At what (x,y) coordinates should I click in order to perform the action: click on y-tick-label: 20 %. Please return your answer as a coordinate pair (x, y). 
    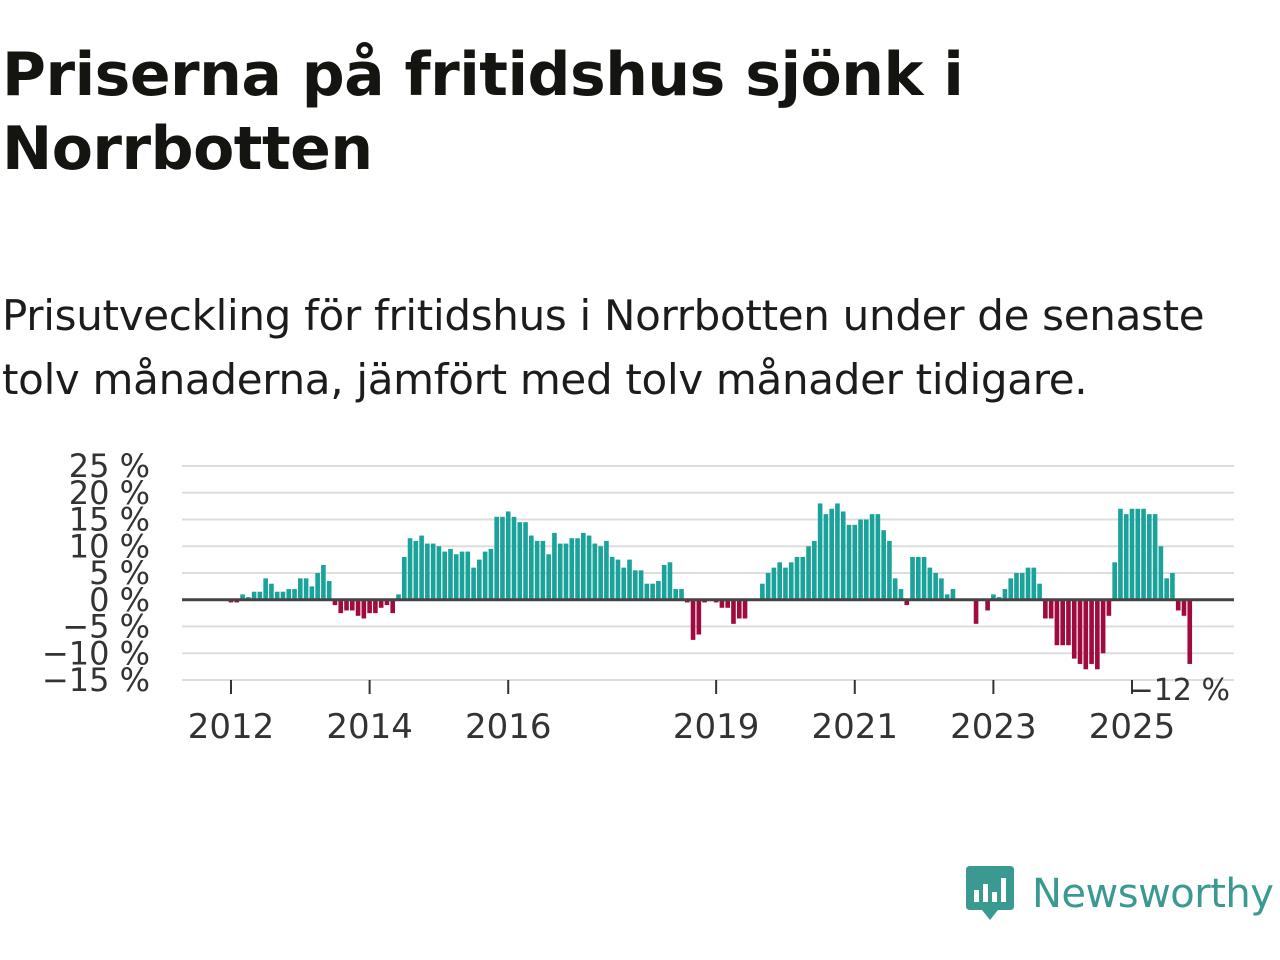
    Looking at the image, I should click on (109, 493).